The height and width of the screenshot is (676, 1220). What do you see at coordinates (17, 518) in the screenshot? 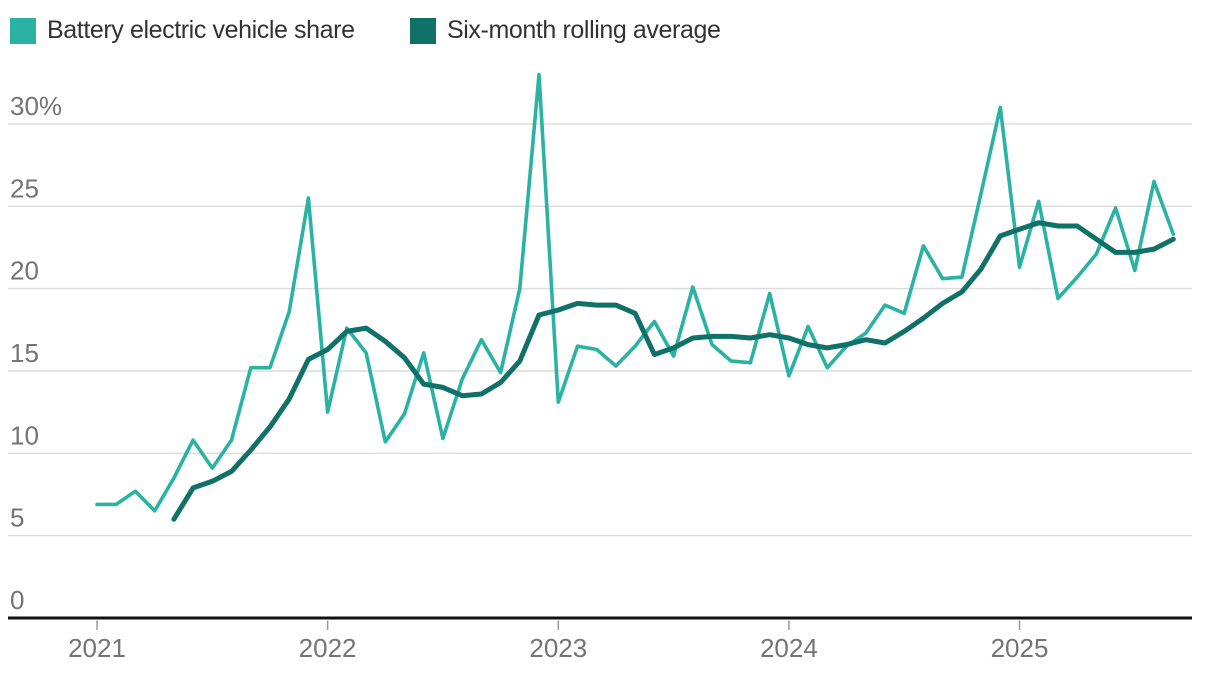
I see `y-axis-label: 5` at bounding box center [17, 518].